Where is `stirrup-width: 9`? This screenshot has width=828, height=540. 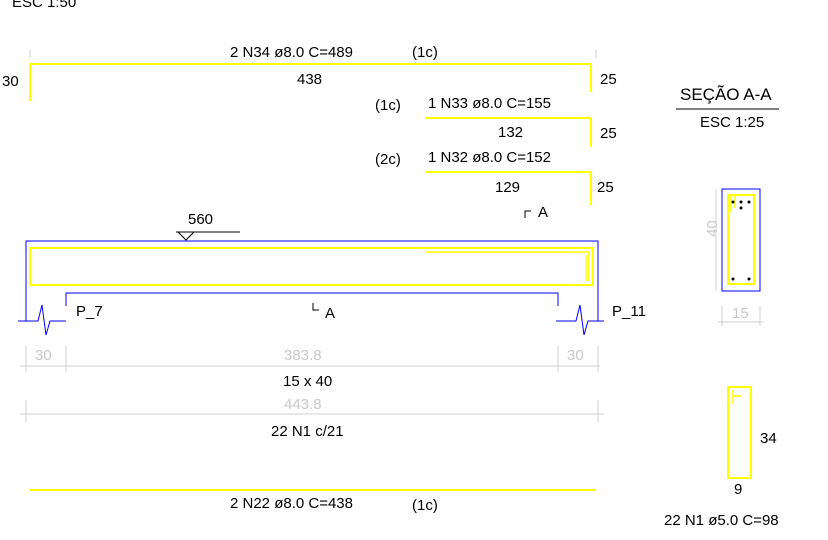
stirrup-width: 9 is located at coordinates (738, 489).